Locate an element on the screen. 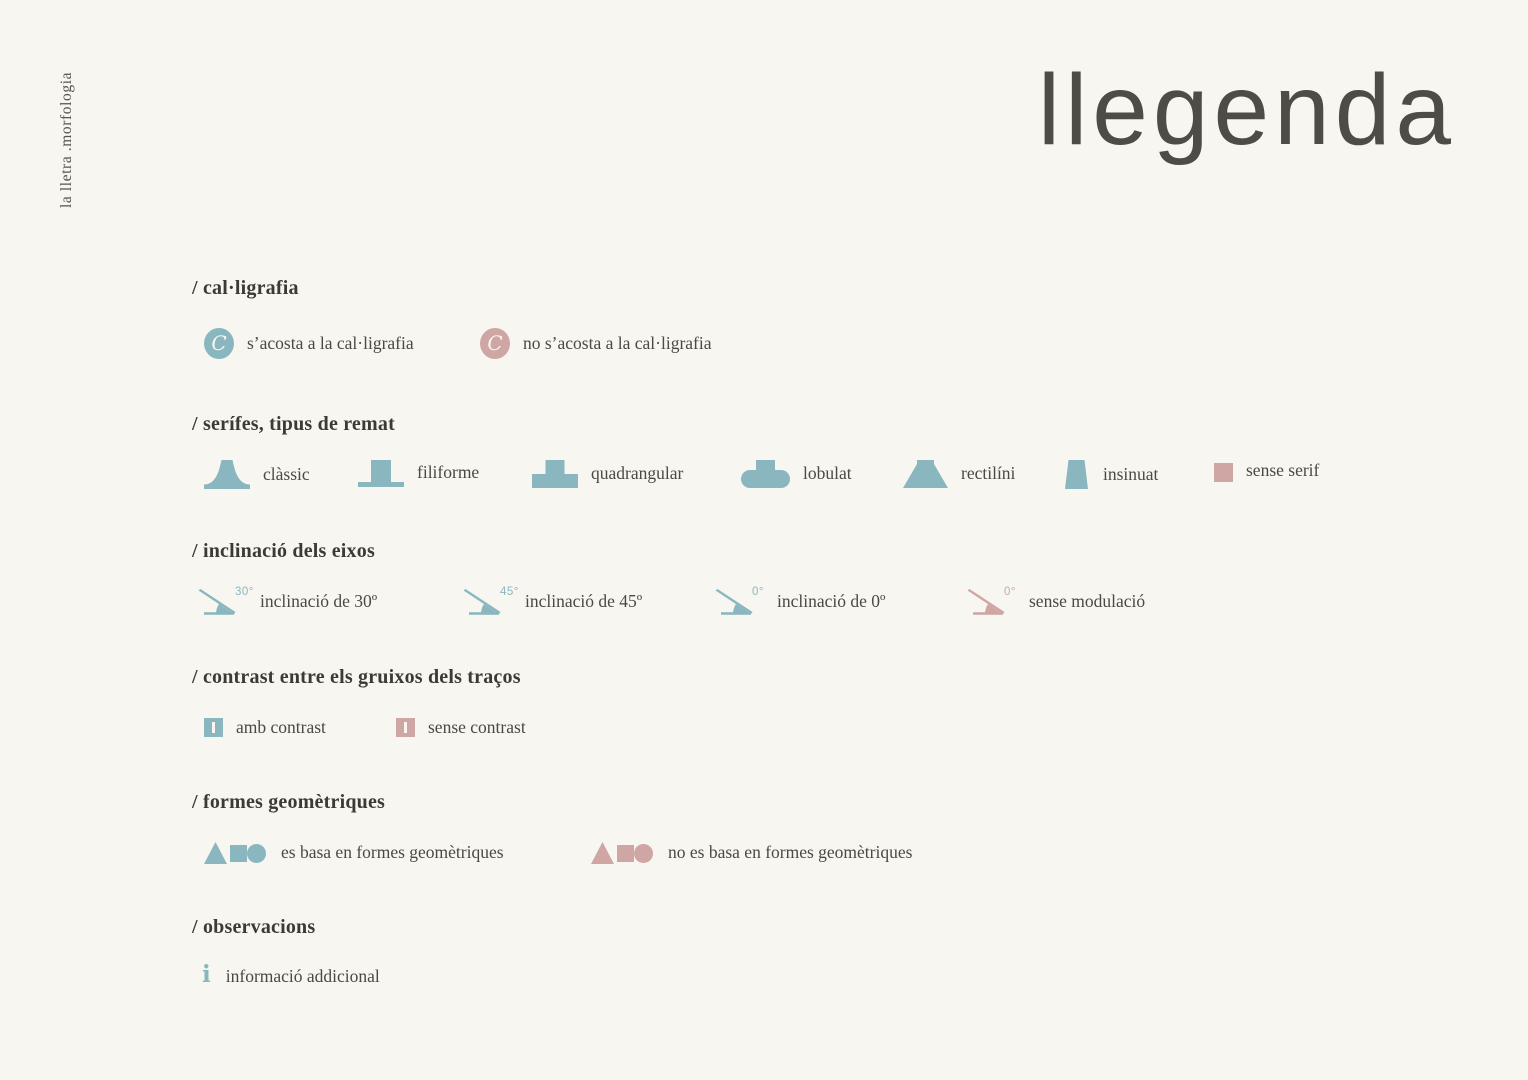 The image size is (1528, 1080). angle-no-modulation-icon: 0° is located at coordinates (993, 601).